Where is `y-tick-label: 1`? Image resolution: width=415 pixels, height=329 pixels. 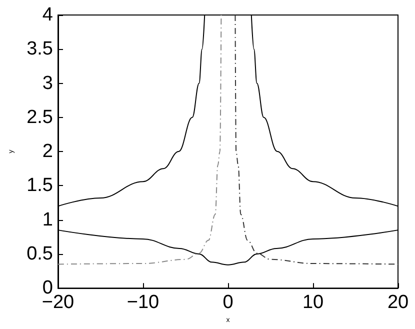 y-tick-label: 1 is located at coordinates (47, 219).